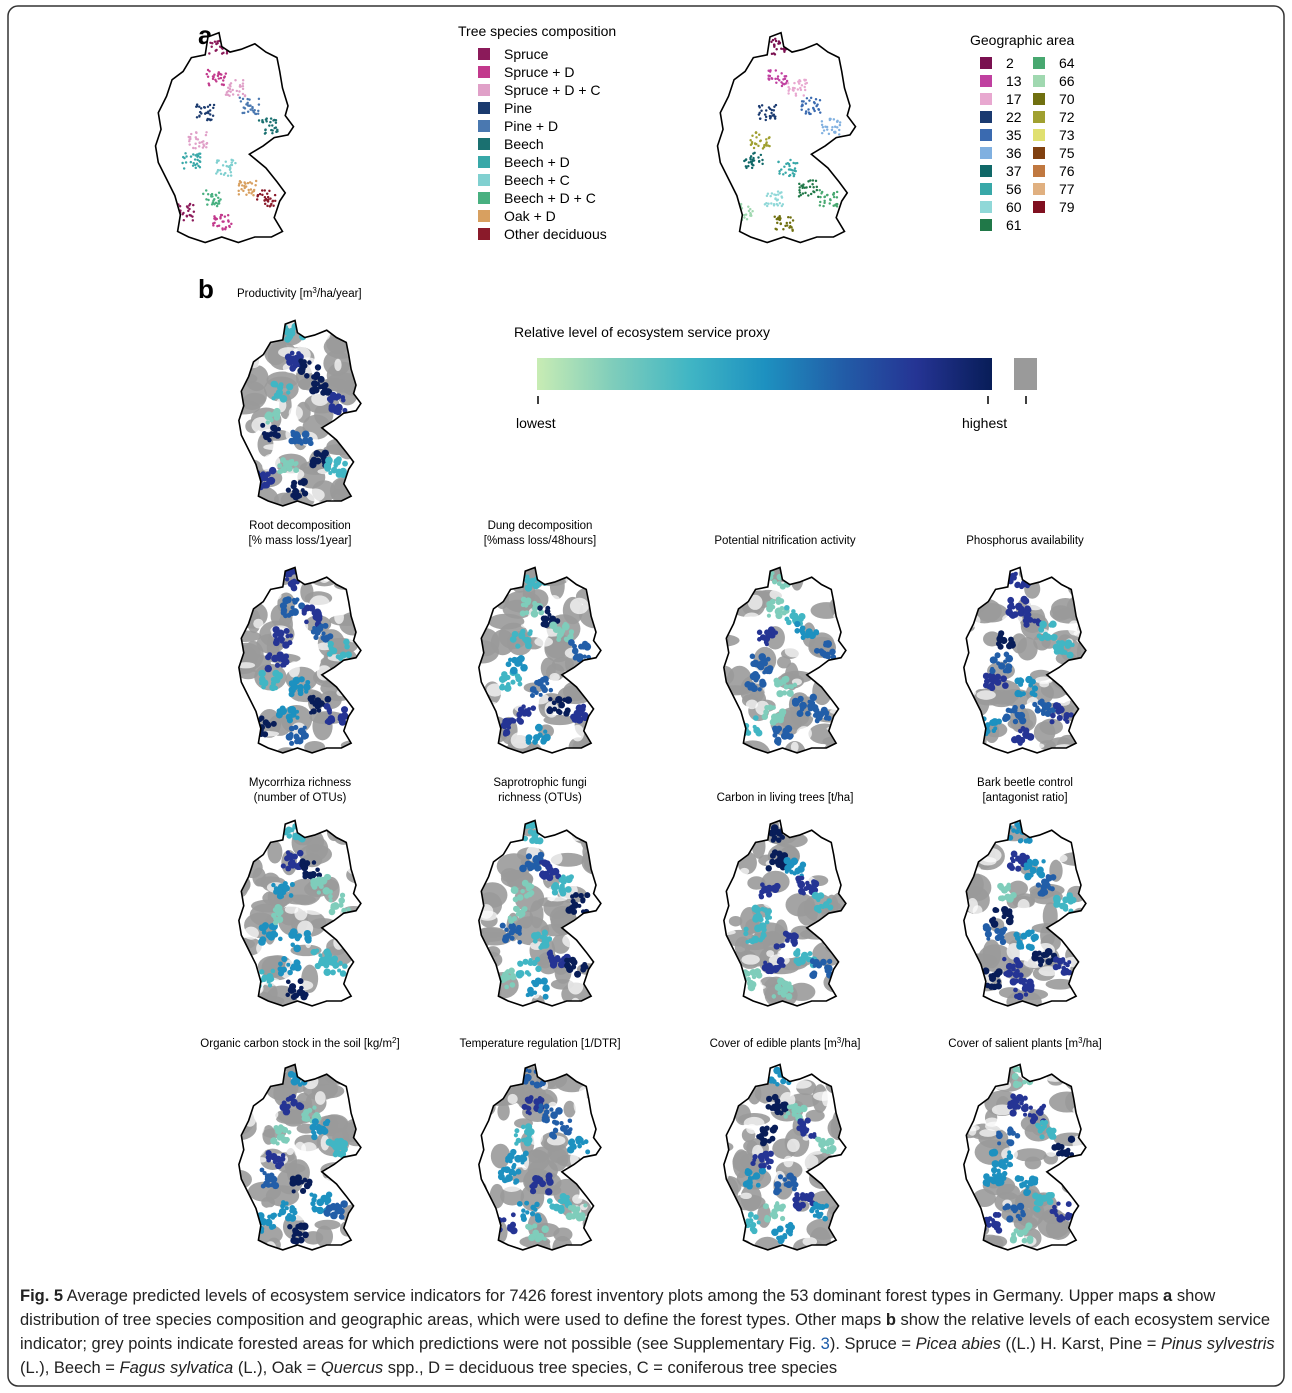 The width and height of the screenshot is (1292, 1393). I want to click on title-part: (number of OTUs), so click(300, 798).